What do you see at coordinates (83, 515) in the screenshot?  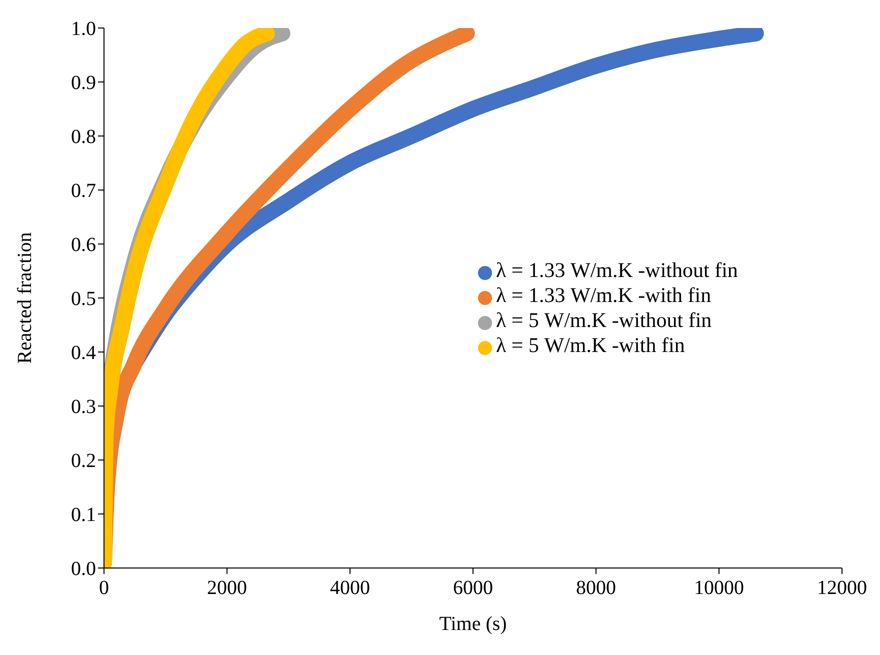 I see `y-tick-label: 0.1` at bounding box center [83, 515].